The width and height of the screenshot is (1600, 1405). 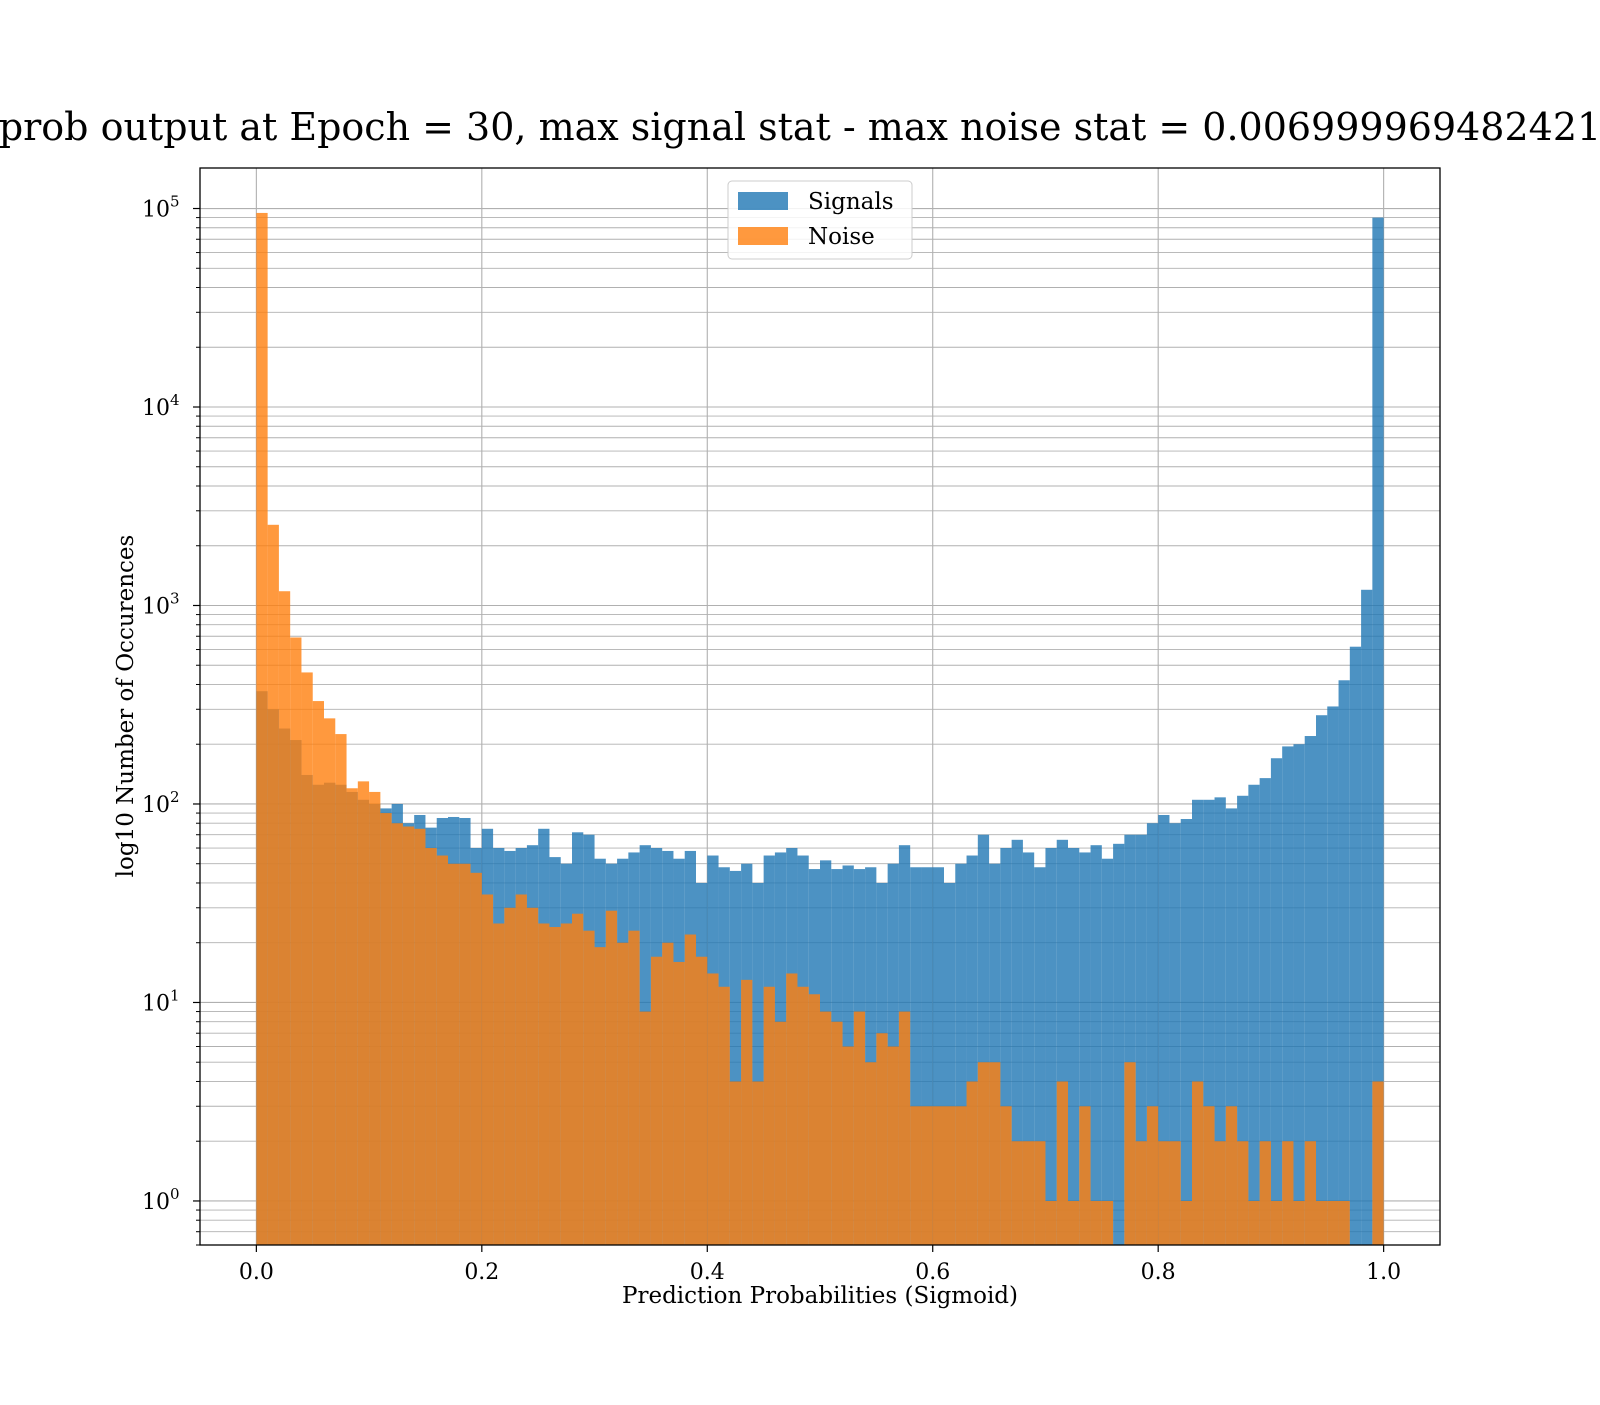 What do you see at coordinates (161, 1001) in the screenshot?
I see `y-tick-label: 10¹` at bounding box center [161, 1001].